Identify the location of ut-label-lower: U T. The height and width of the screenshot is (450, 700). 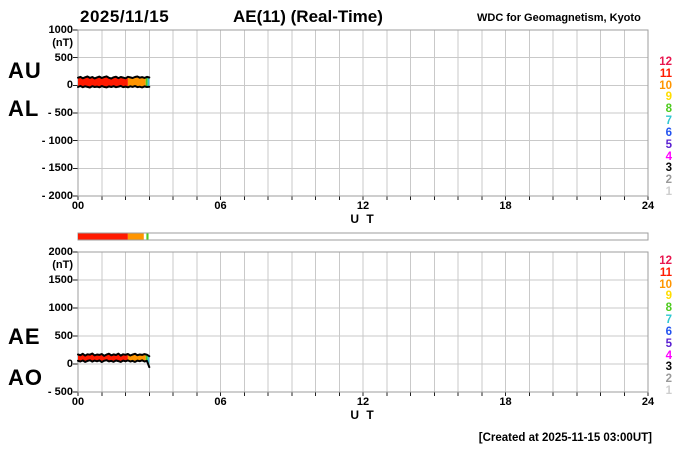
(363, 415).